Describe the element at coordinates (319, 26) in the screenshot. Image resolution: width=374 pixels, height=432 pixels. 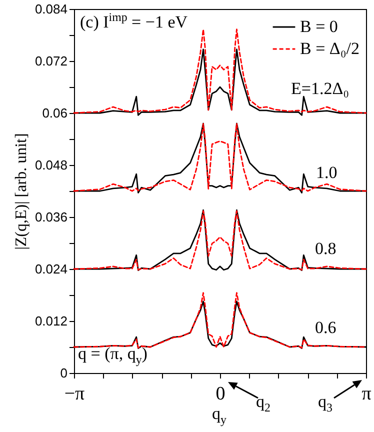
I see `legend-label: B = 0` at that location.